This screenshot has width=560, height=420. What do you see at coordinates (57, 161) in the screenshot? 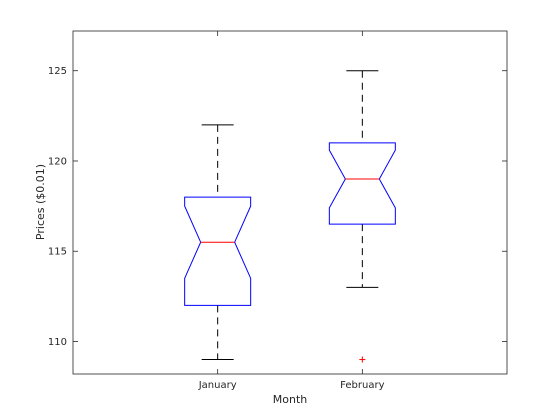
I see `y-tick-label: 120` at bounding box center [57, 161].